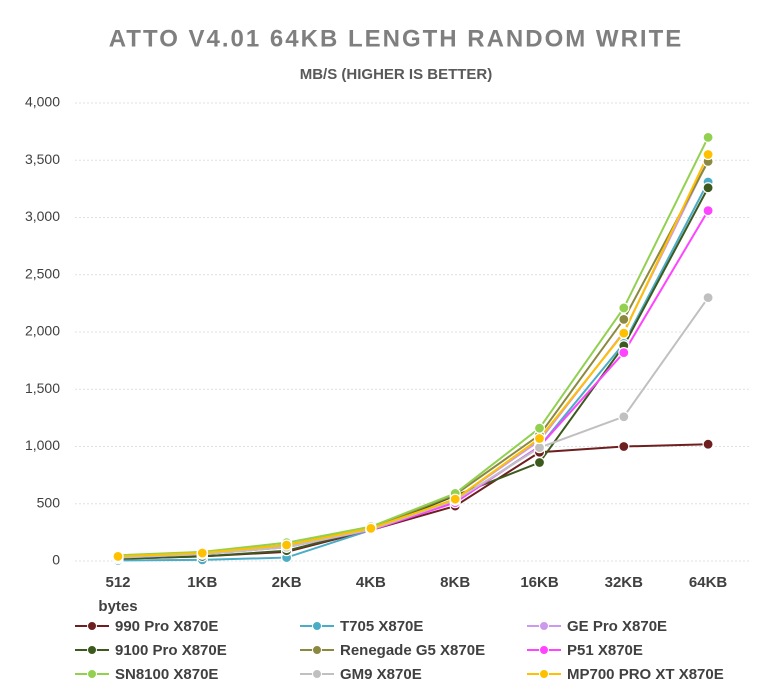 Image resolution: width=780 pixels, height=692 pixels. Describe the element at coordinates (42, 102) in the screenshot. I see `y-tick-label: 4,000` at that location.